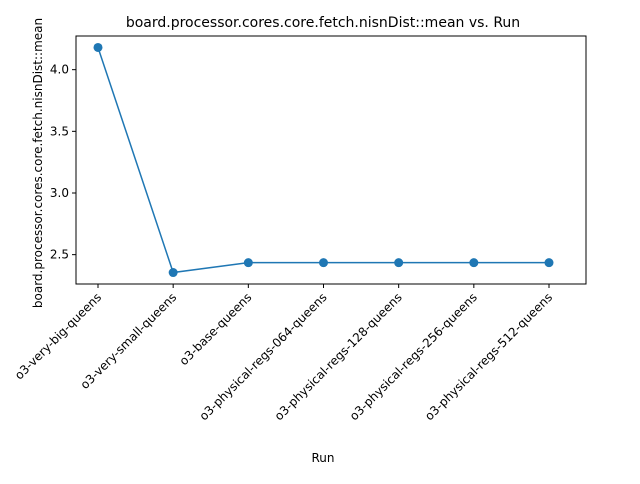 The height and width of the screenshot is (484, 640). I want to click on y-tick-label: 3.0, so click(59, 193).